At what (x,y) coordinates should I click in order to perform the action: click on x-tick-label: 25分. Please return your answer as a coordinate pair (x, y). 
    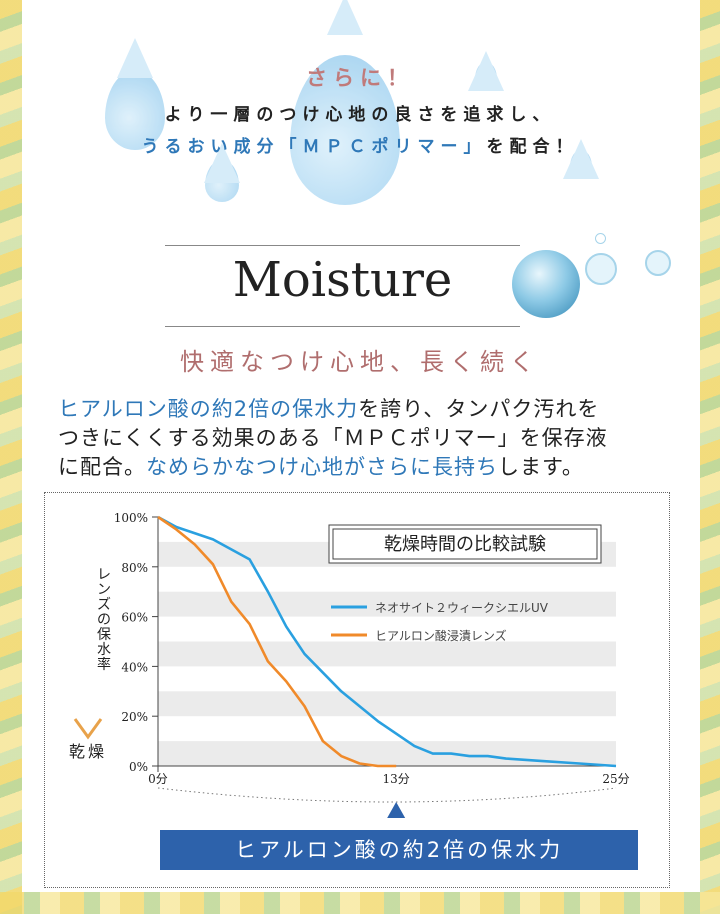
    Looking at the image, I should click on (615, 779).